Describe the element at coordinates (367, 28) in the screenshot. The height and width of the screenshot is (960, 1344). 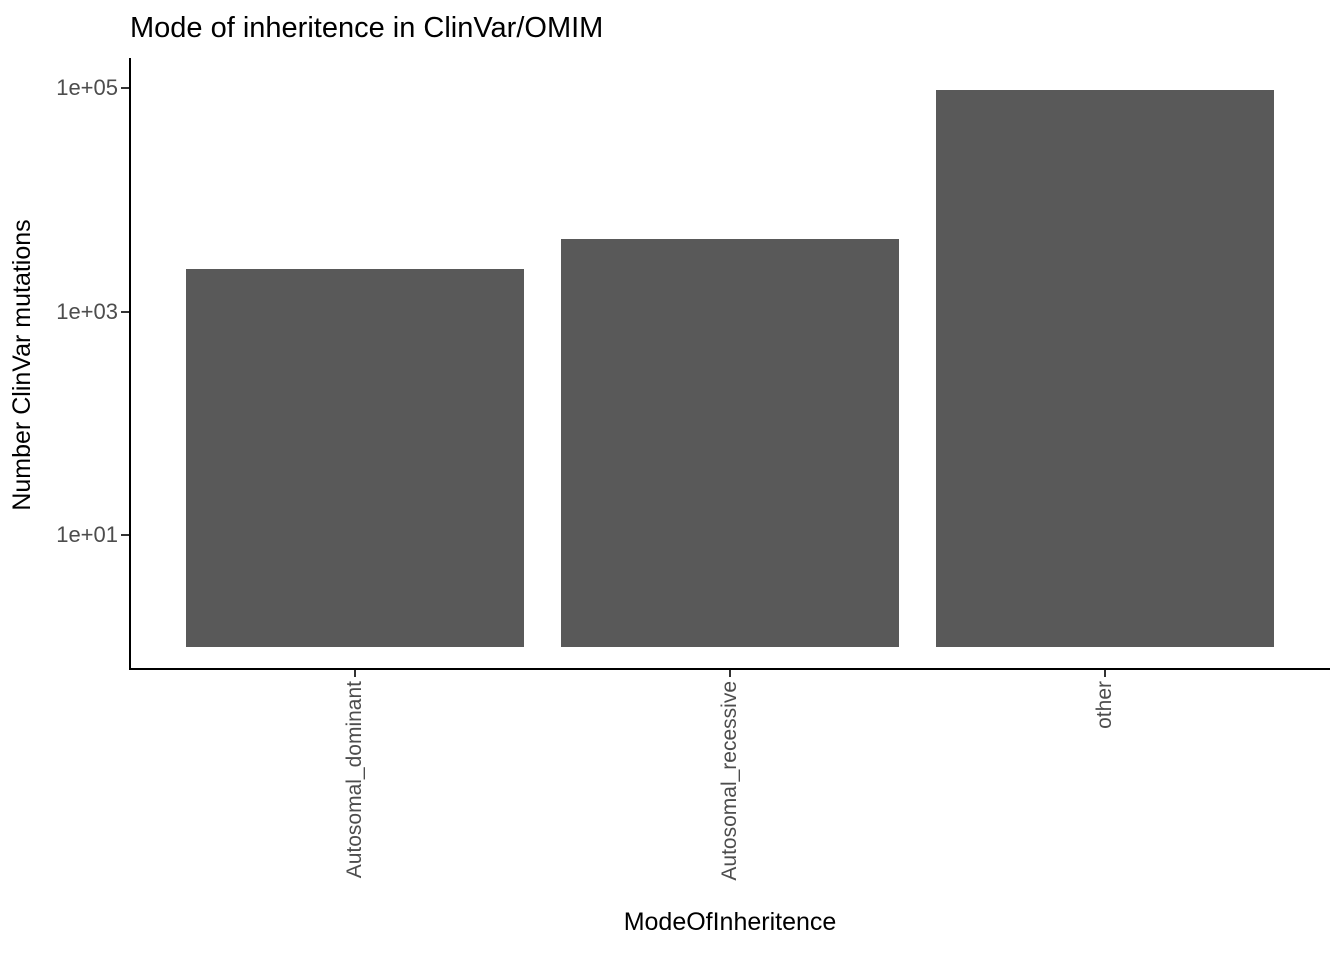
I see `chart-title: Mode of inheritence in ClinVar/OMIM` at that location.